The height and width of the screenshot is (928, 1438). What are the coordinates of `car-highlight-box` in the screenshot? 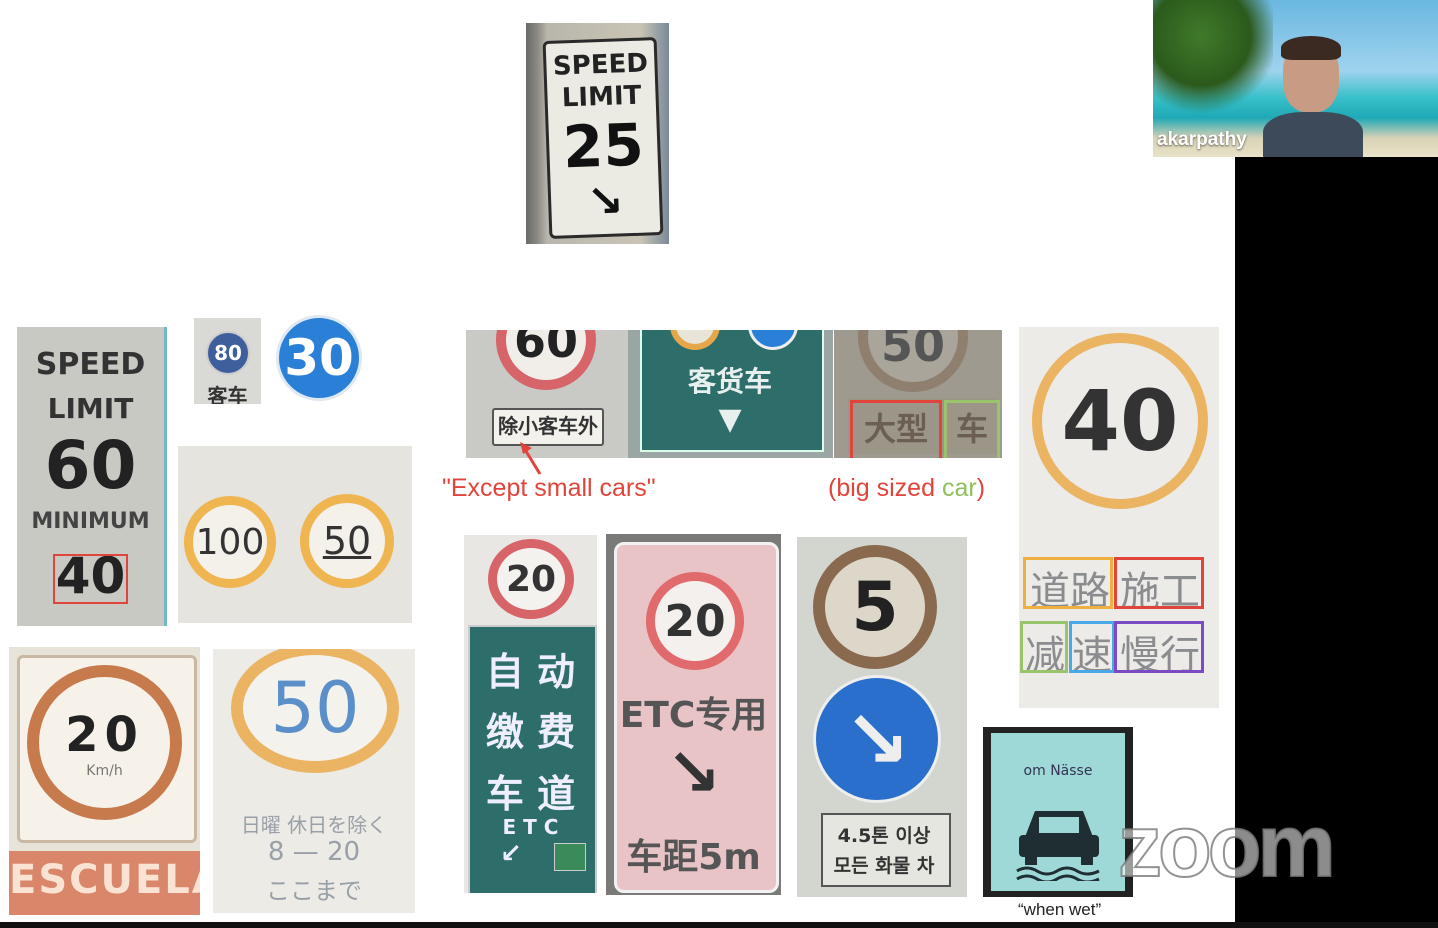 It's located at (972, 429).